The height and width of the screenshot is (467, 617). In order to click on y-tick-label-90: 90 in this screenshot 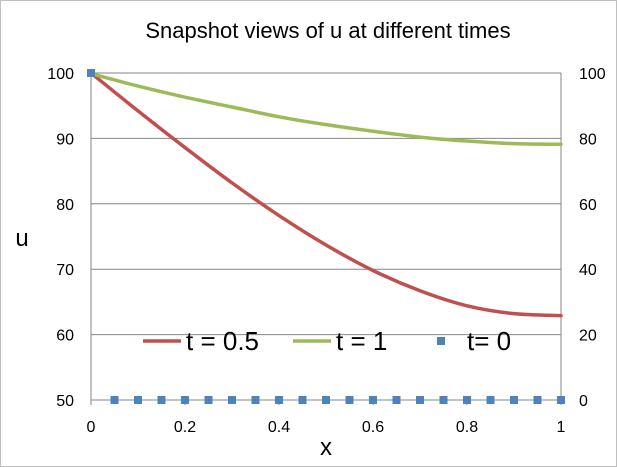, I will do `click(65, 139)`.